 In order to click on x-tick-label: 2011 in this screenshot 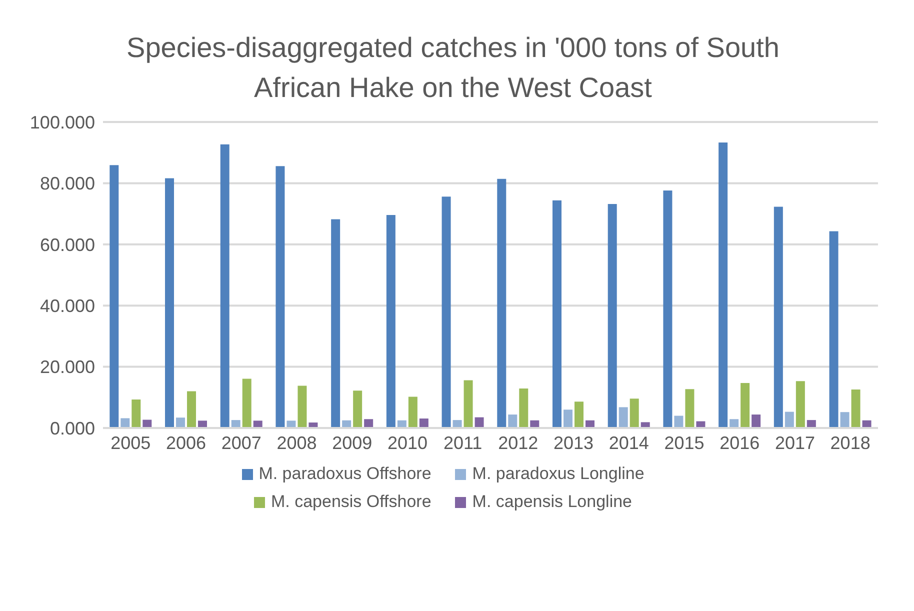, I will do `click(462, 442)`.